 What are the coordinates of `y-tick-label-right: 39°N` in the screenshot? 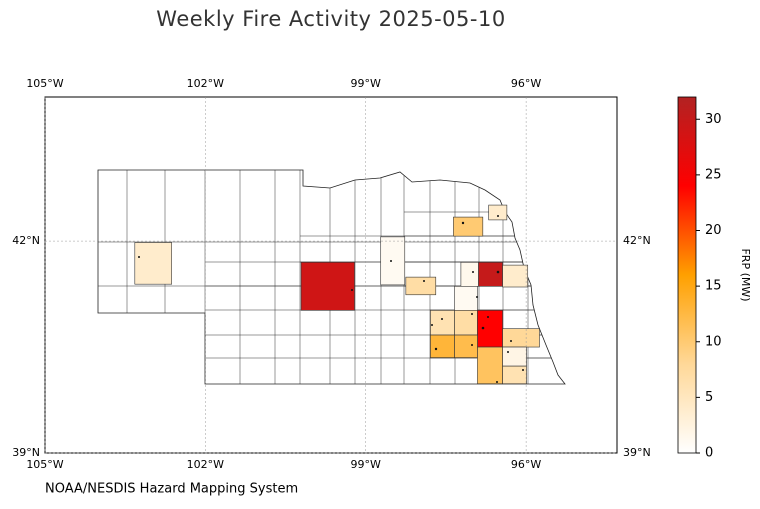 It's located at (637, 452).